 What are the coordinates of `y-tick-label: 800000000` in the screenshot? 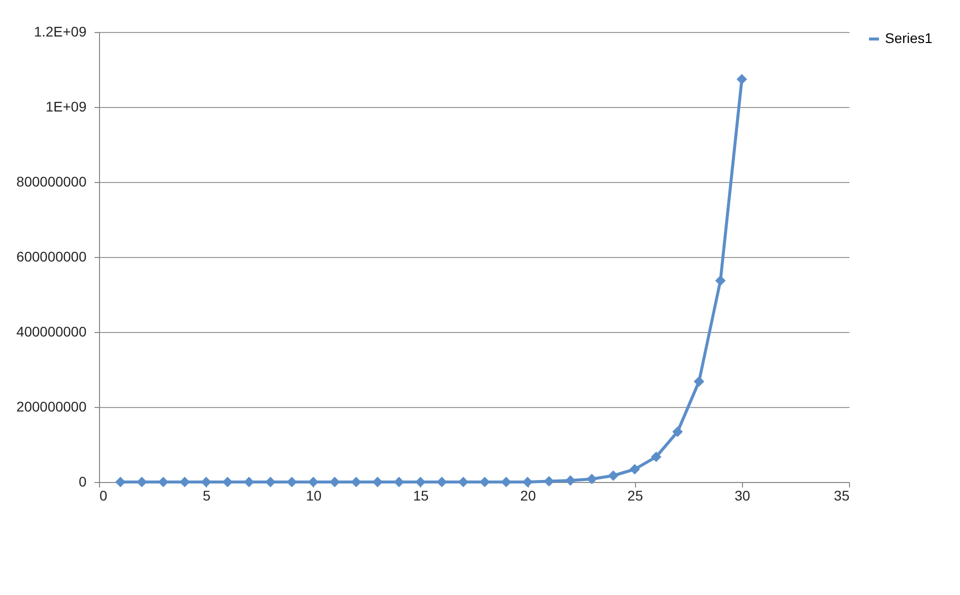 It's located at (51, 182).